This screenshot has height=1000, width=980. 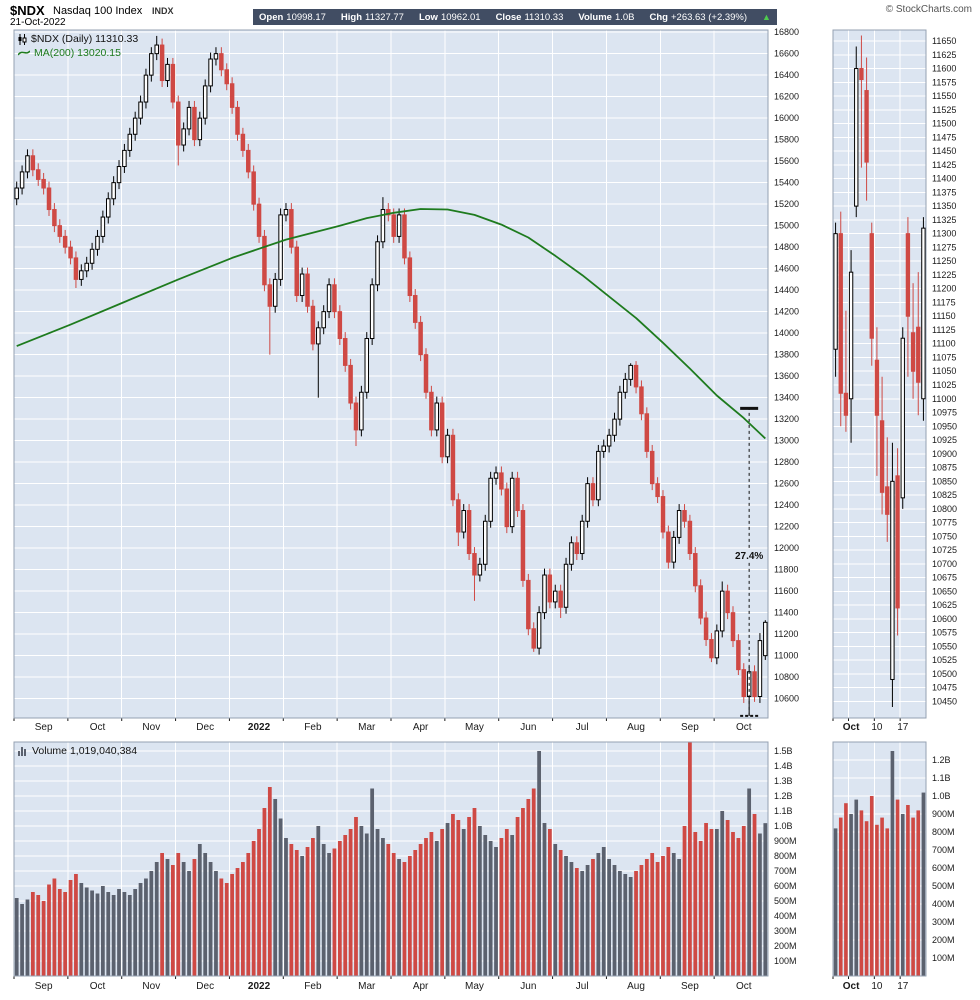 I want to click on svg-text: Aug, so click(x=636, y=986).